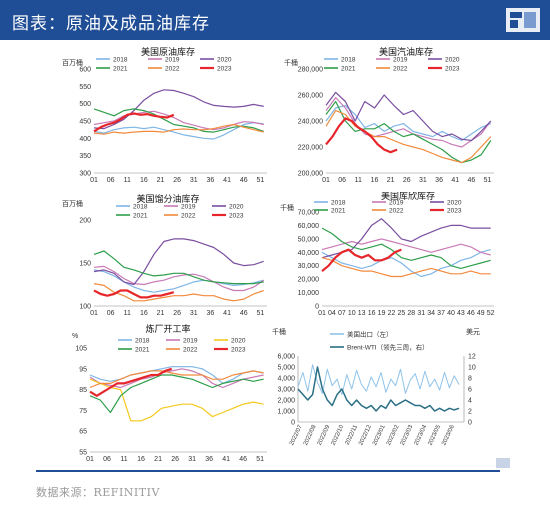  Describe the element at coordinates (268, 471) in the screenshot. I see `footer-divider` at that location.